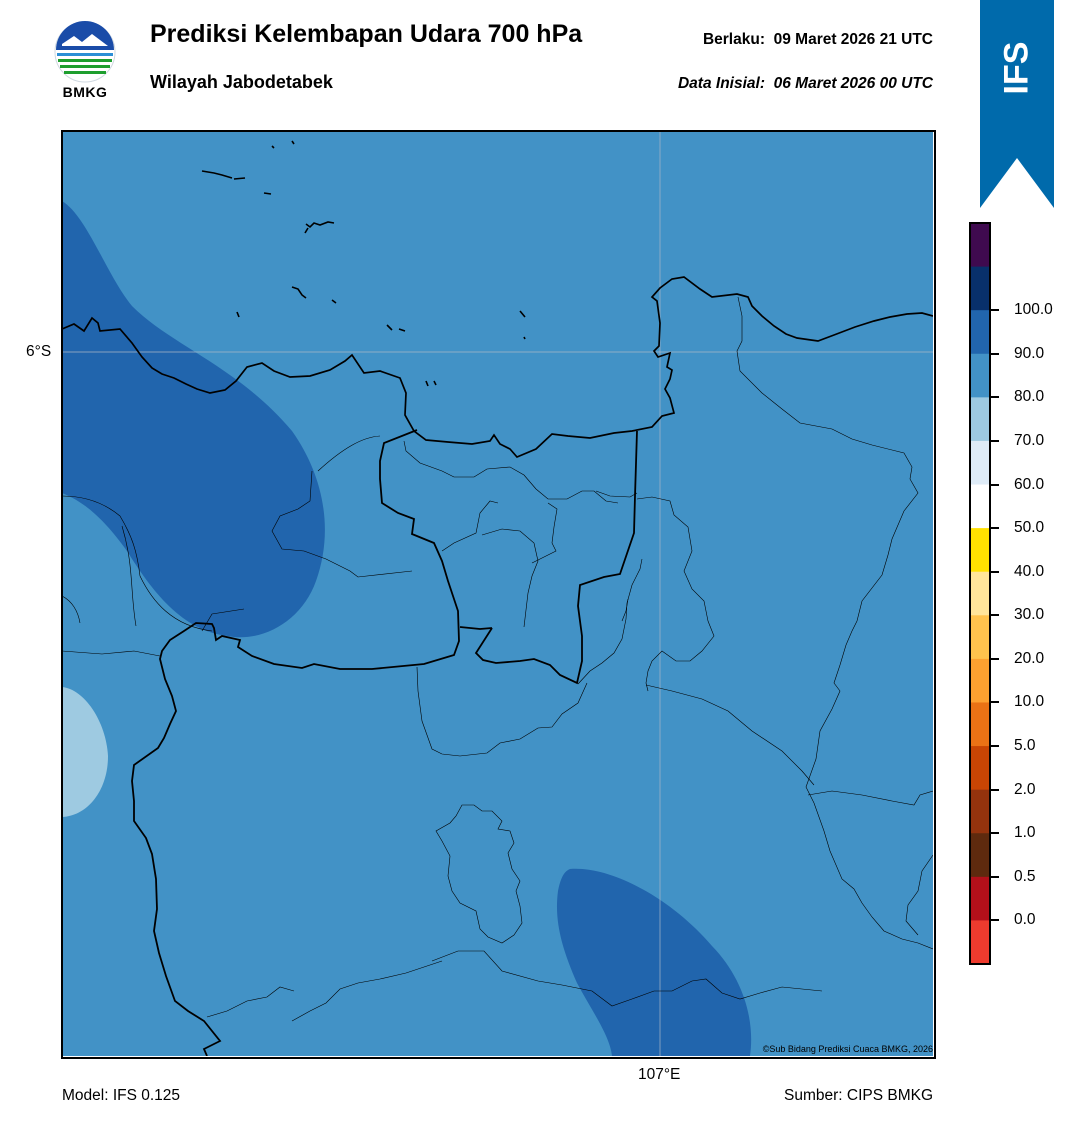 This screenshot has width=1081, height=1128. Describe the element at coordinates (1029, 615) in the screenshot. I see `colorbar-label: 30.0` at that location.